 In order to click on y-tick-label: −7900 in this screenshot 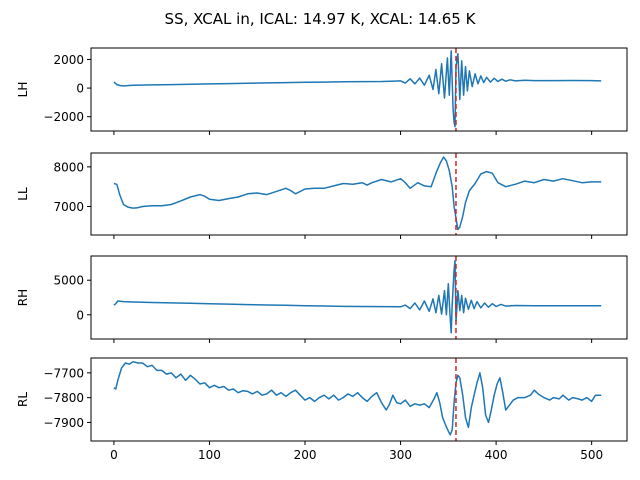, I will do `click(63, 423)`.